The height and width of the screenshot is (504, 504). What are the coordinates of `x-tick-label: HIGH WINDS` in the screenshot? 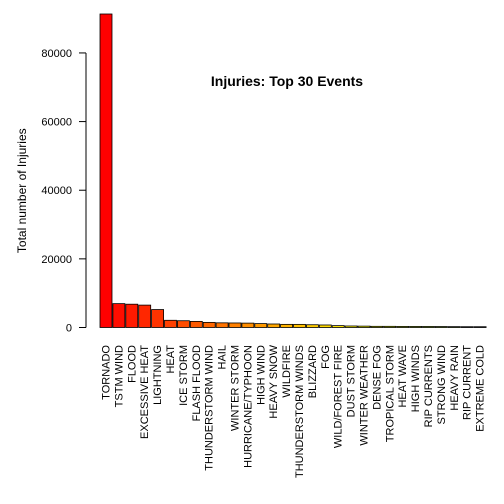 It's located at (416, 378).